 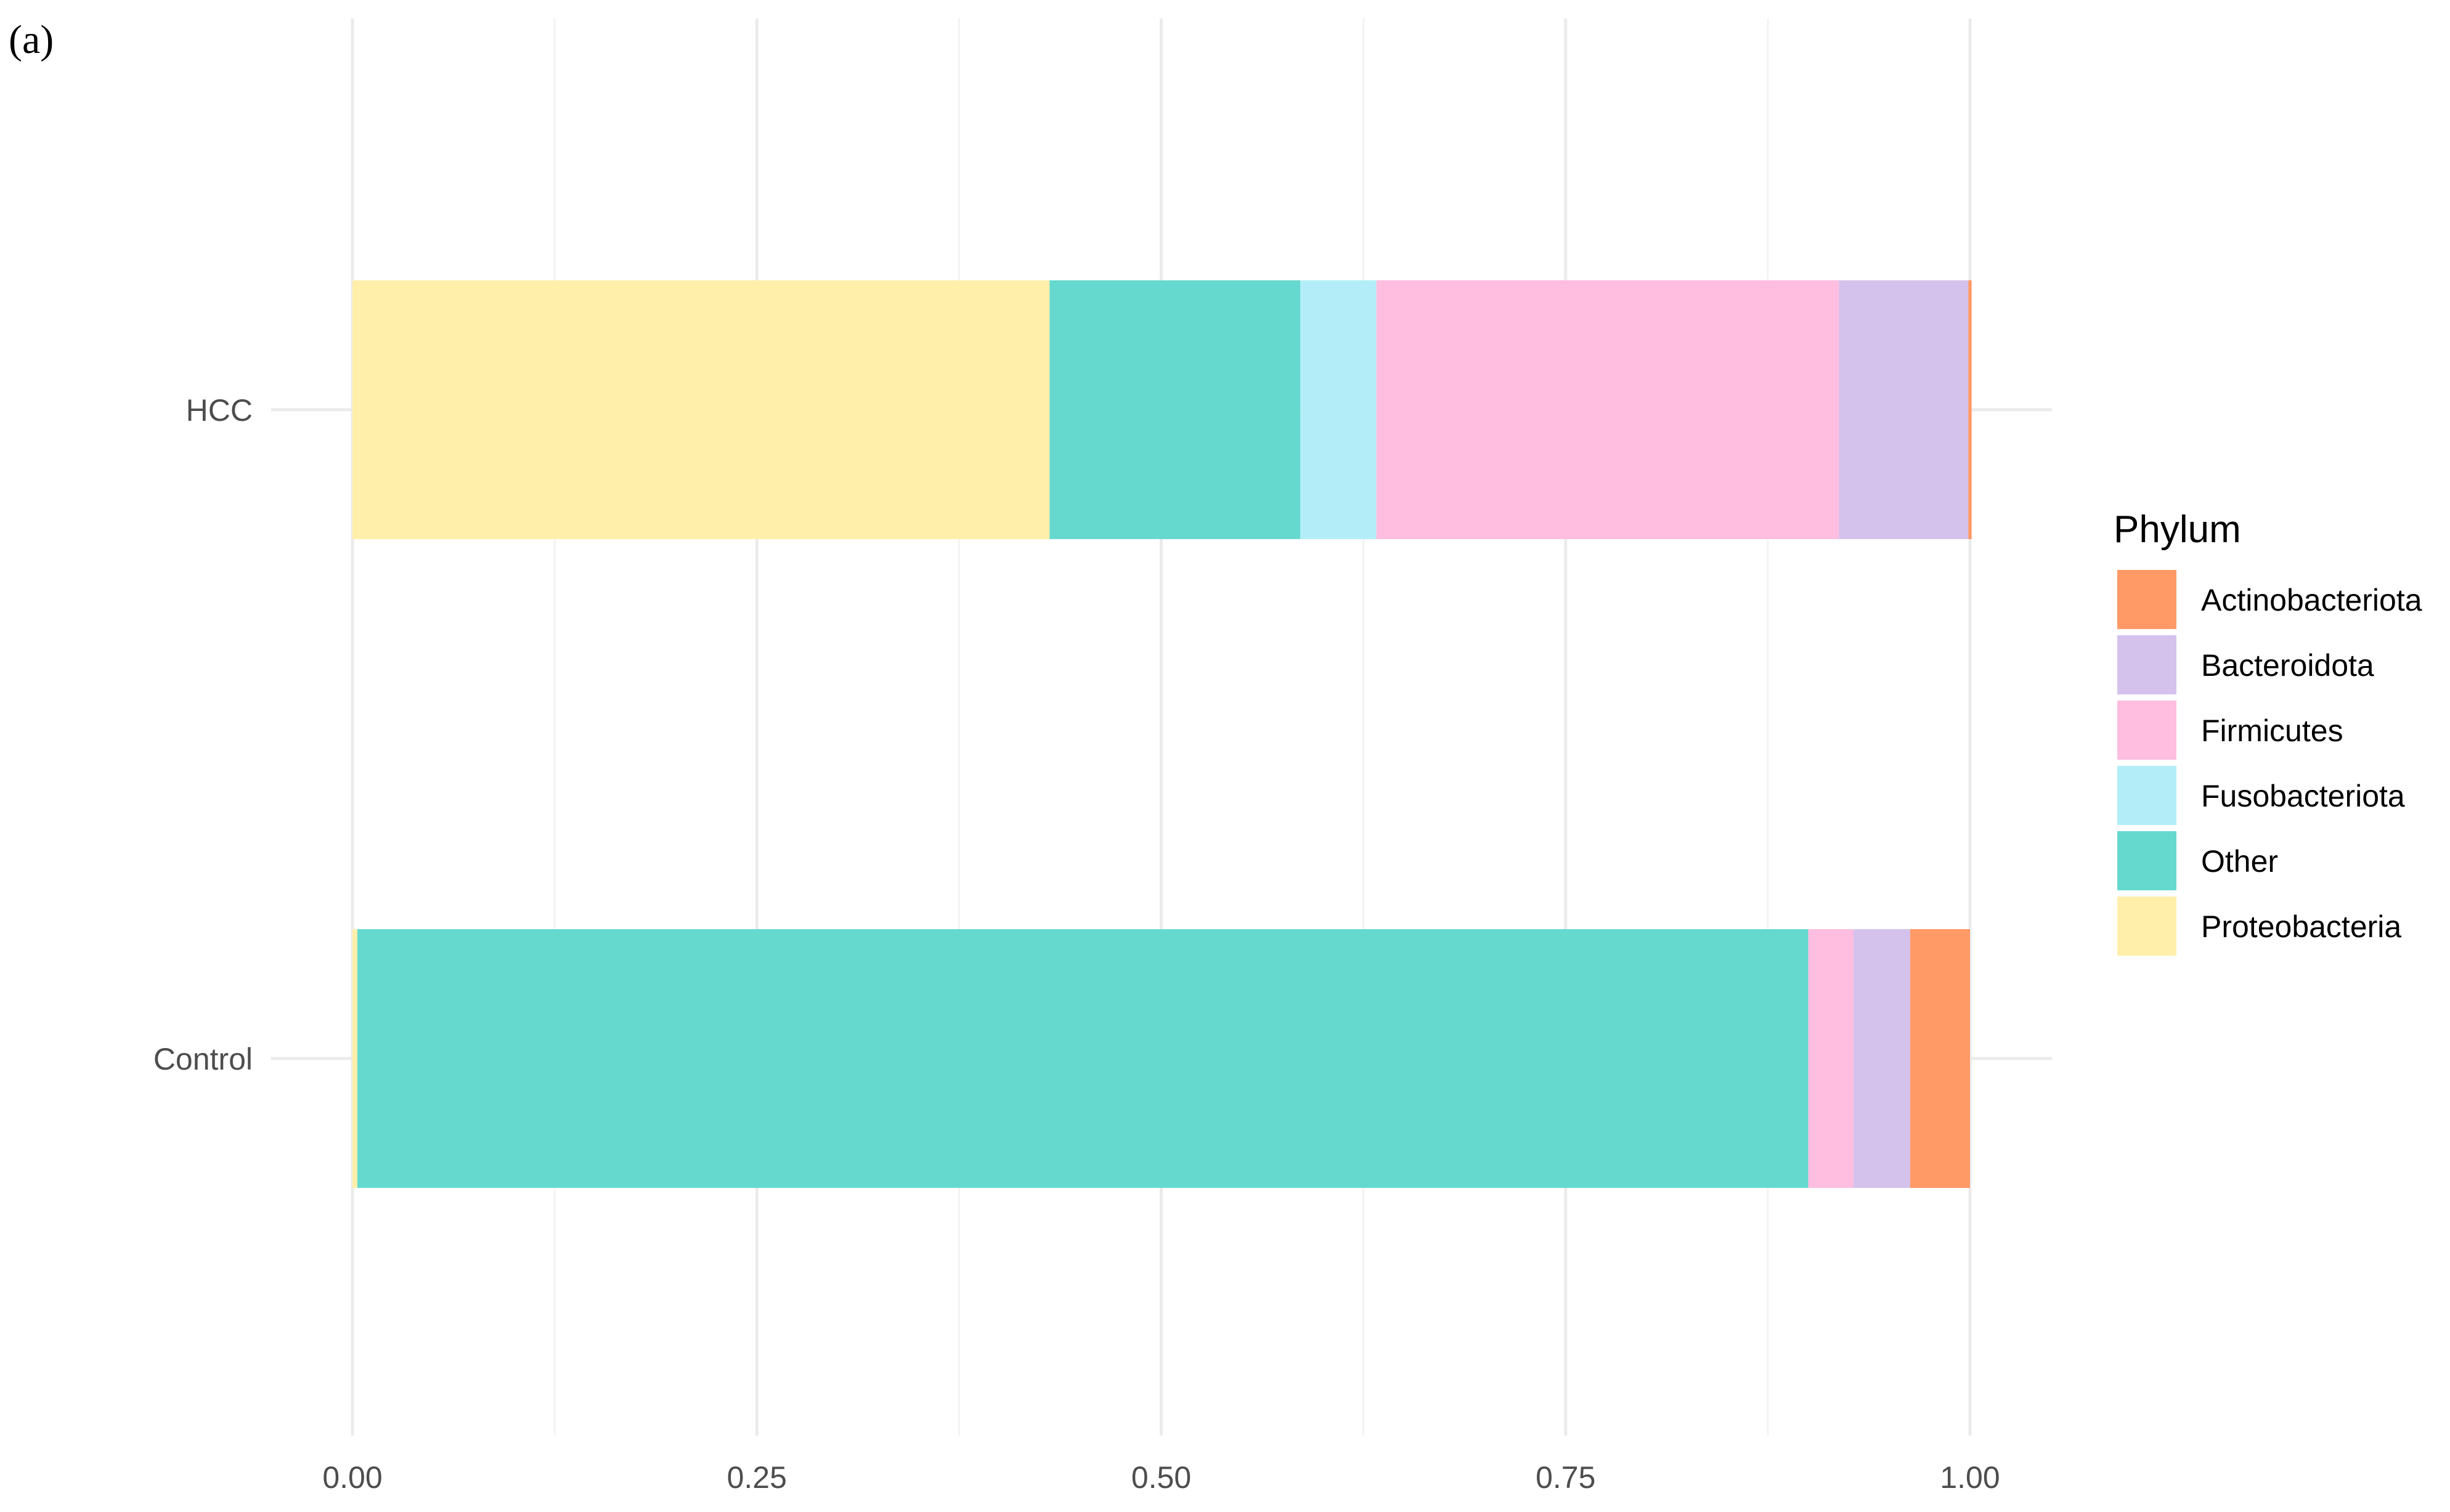 What do you see at coordinates (219, 410) in the screenshot?
I see `y-tick-label: HCC` at bounding box center [219, 410].